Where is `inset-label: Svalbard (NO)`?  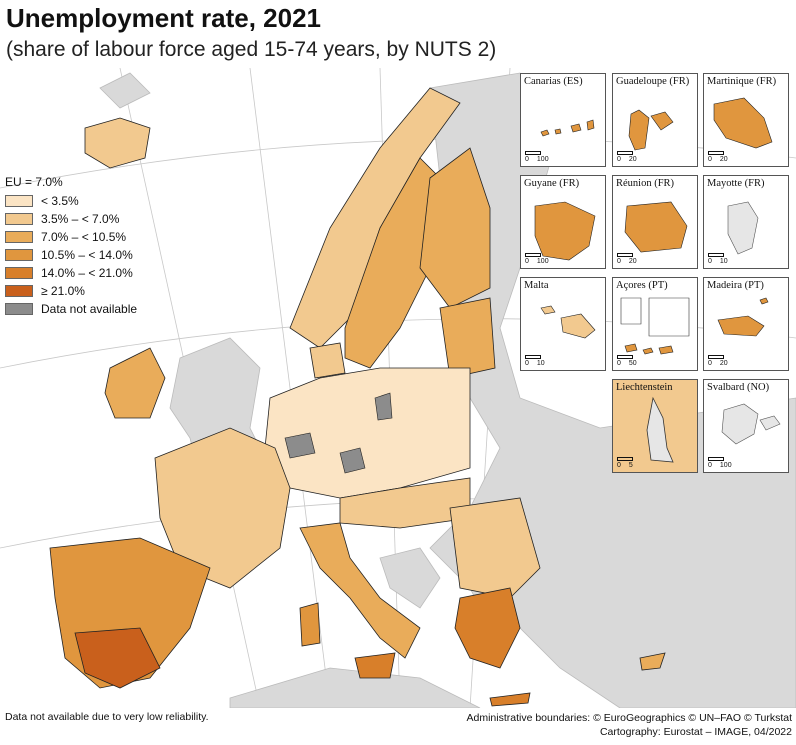
inset-label: Svalbard (NO) is located at coordinates (738, 387).